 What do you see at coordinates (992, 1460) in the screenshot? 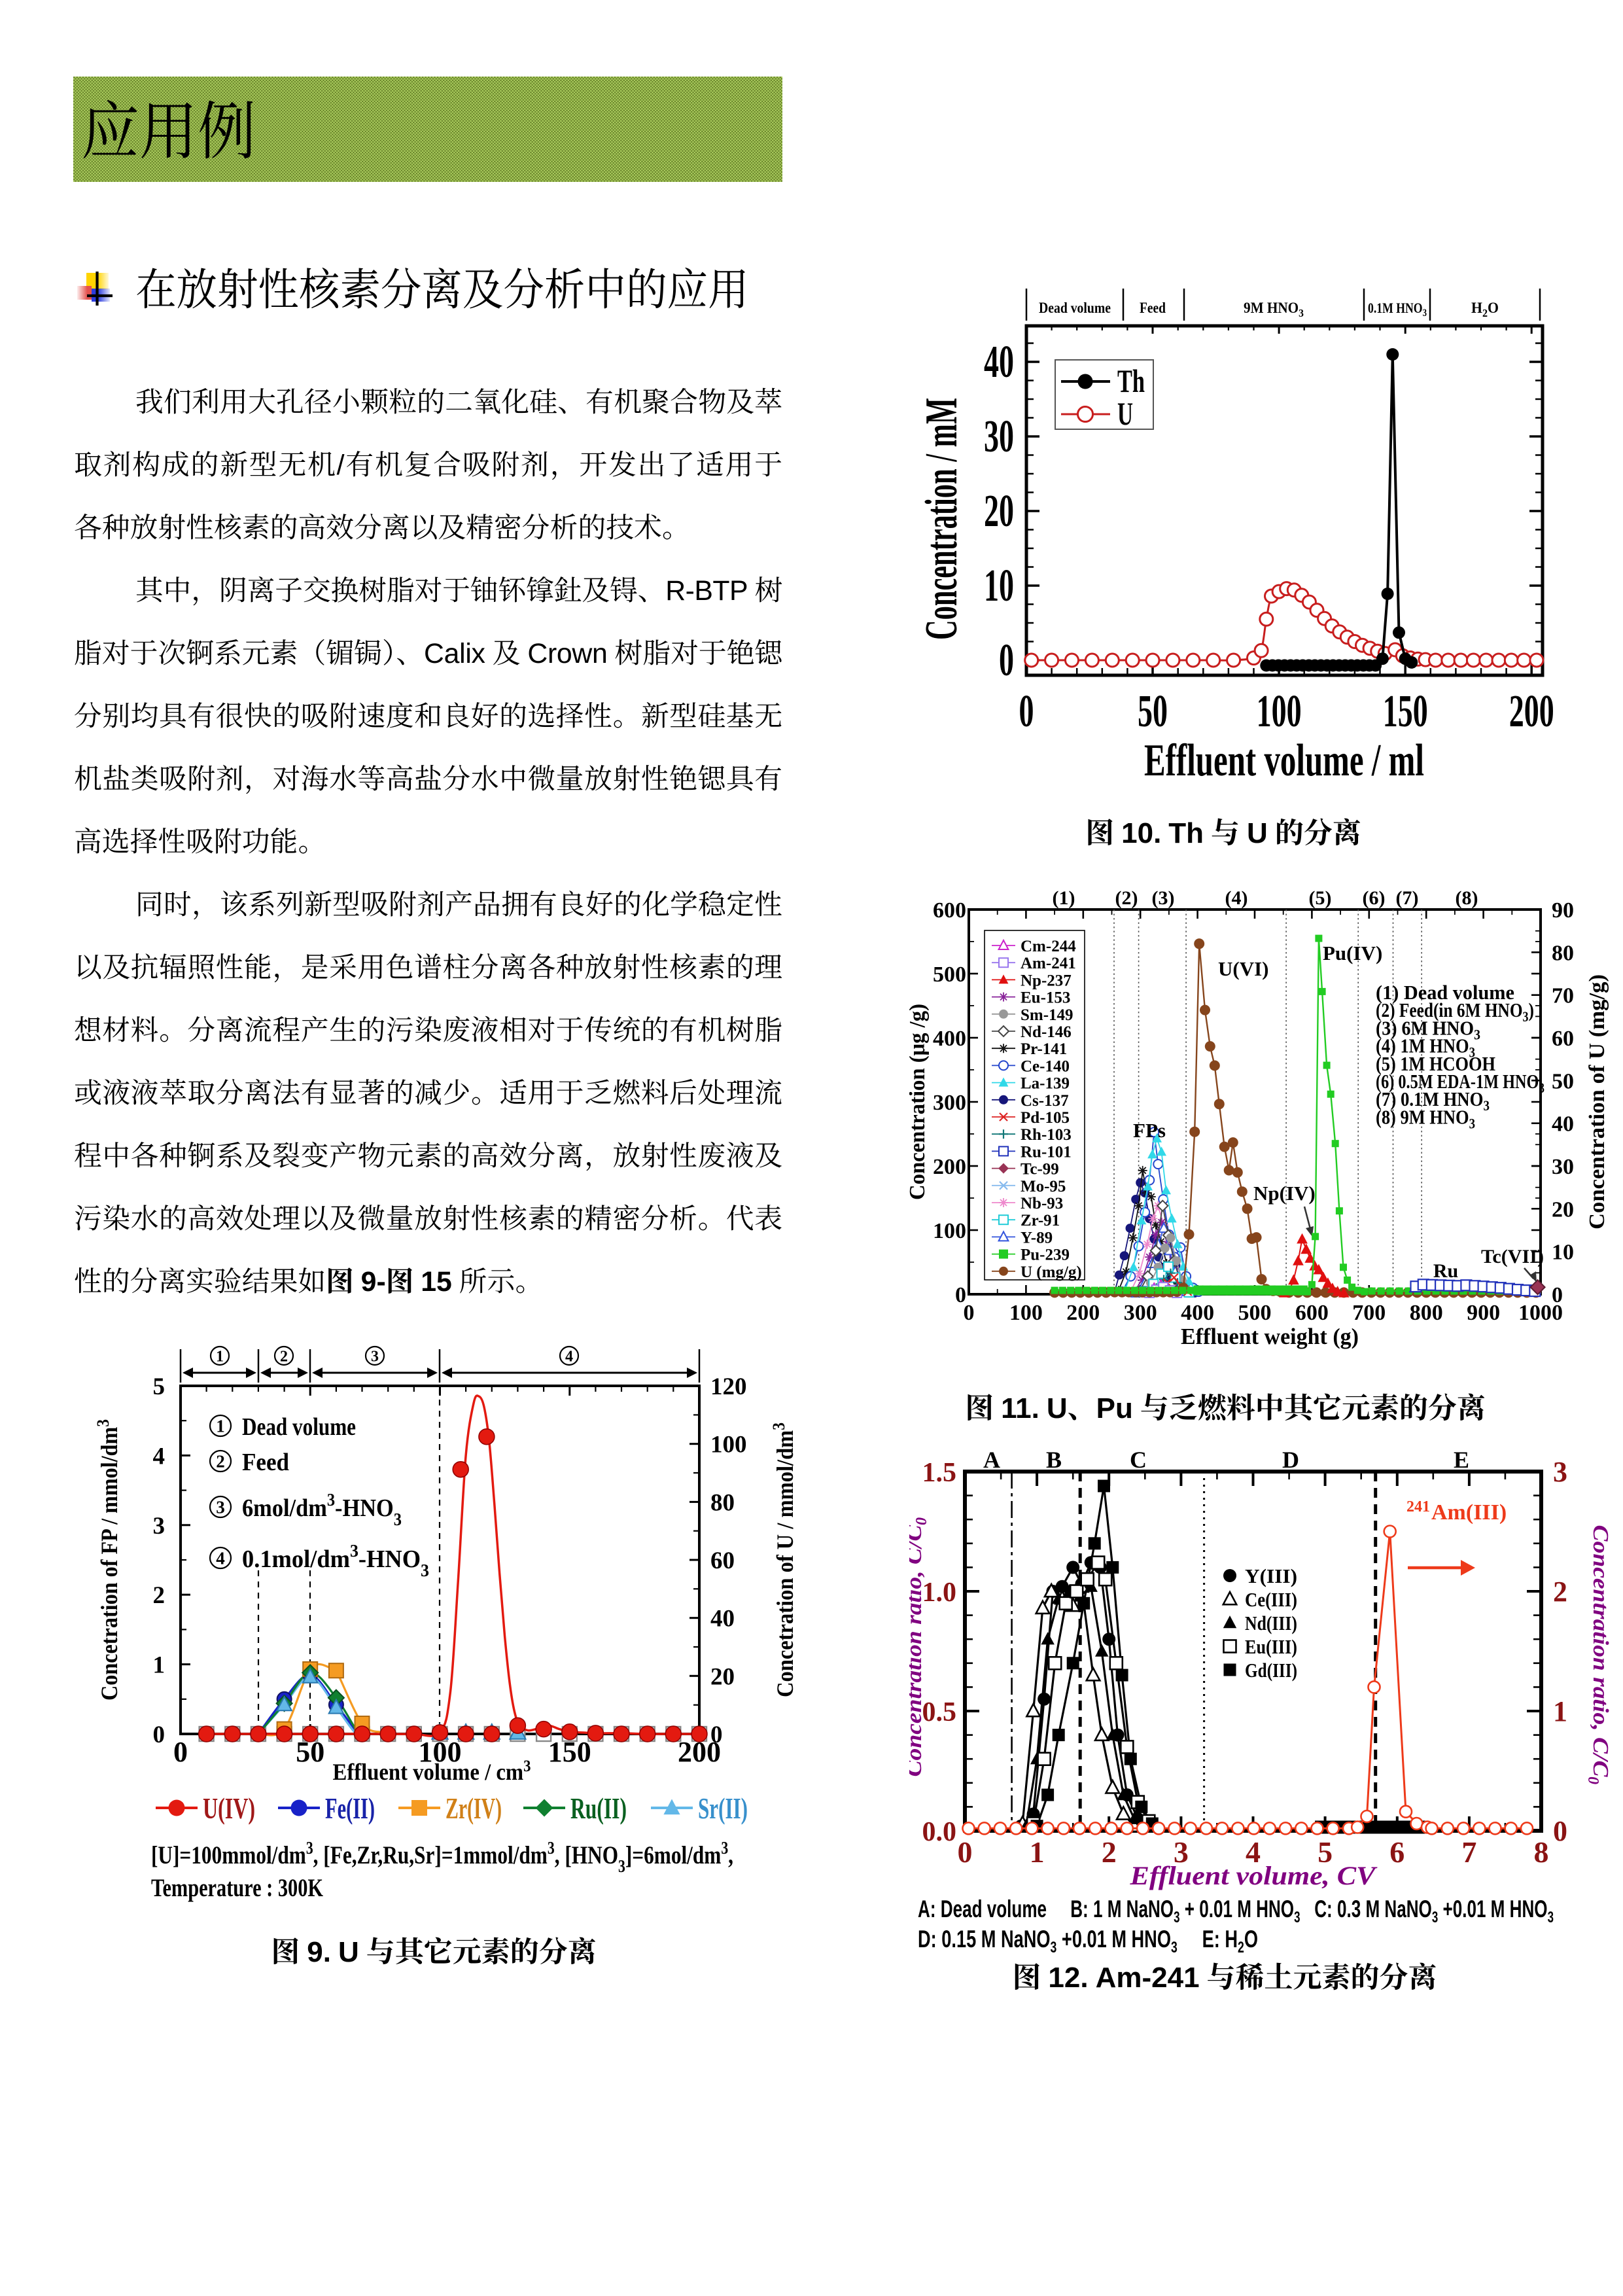
I see `svg-text: A` at bounding box center [992, 1460].